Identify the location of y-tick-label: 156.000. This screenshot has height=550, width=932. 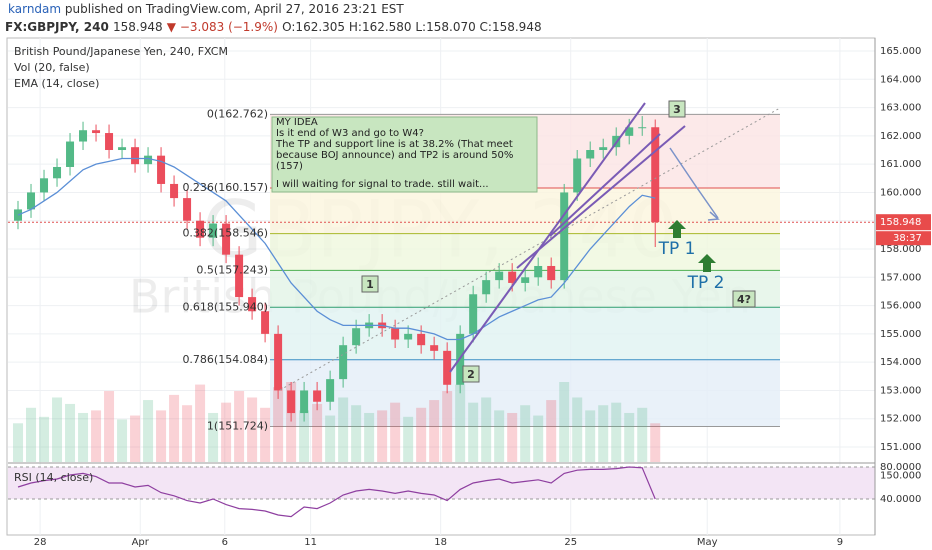
(900, 306).